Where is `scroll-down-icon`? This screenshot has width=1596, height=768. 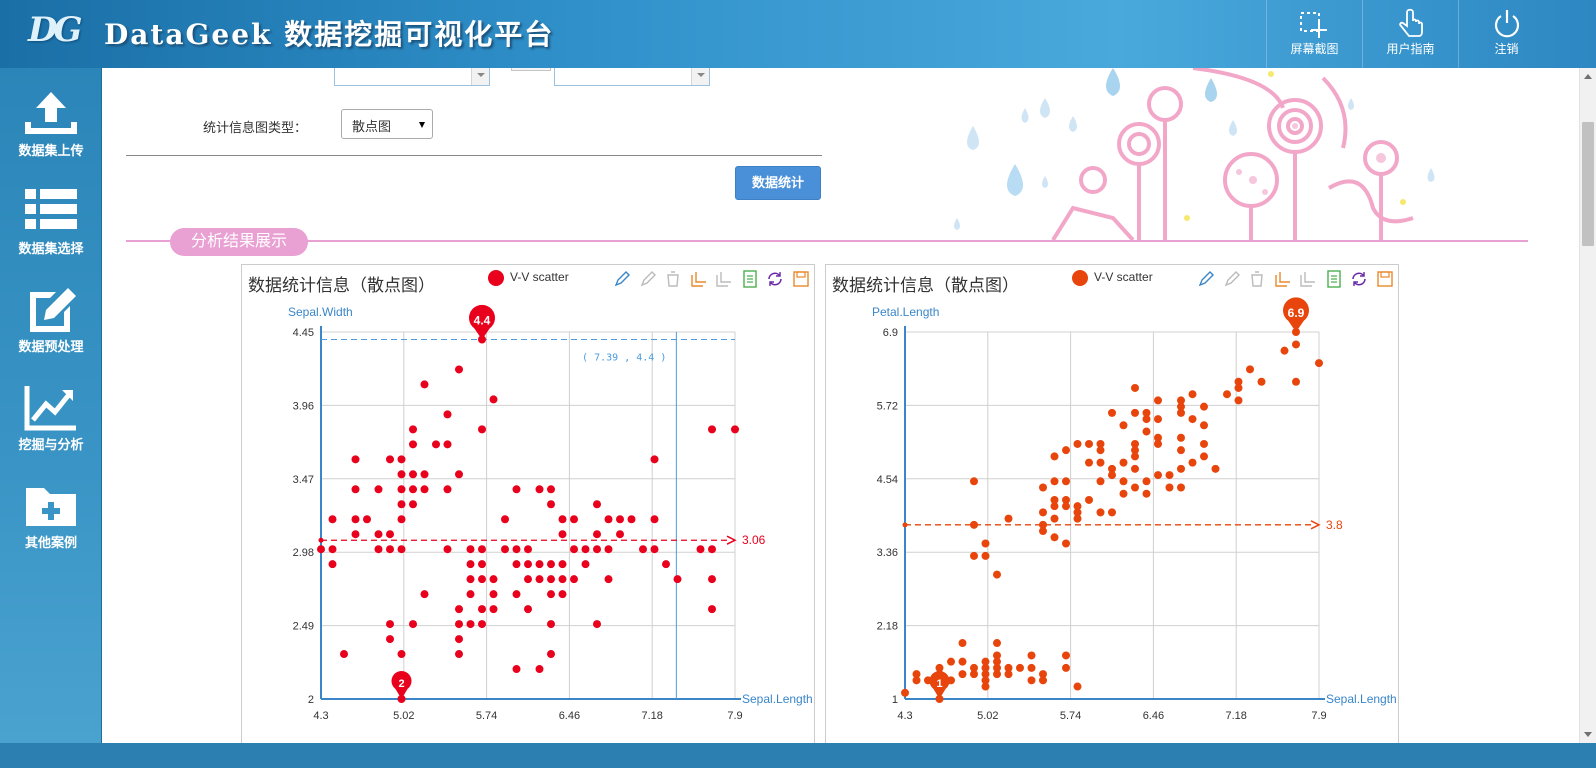 scroll-down-icon is located at coordinates (1588, 734).